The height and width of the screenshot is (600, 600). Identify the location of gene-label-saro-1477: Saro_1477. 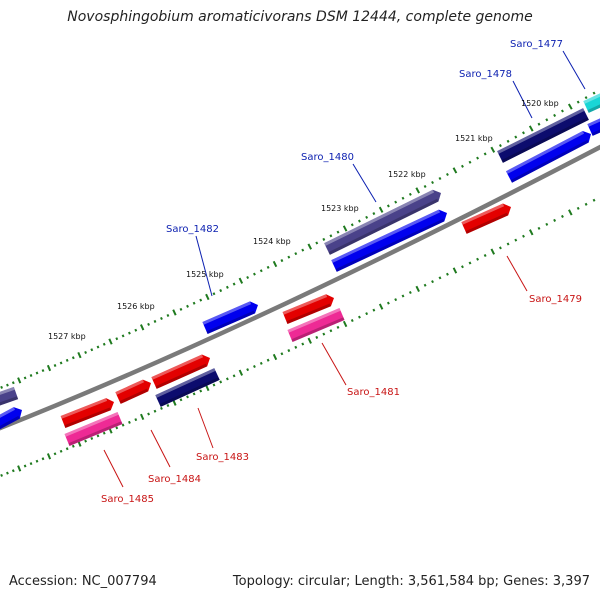
(536, 44).